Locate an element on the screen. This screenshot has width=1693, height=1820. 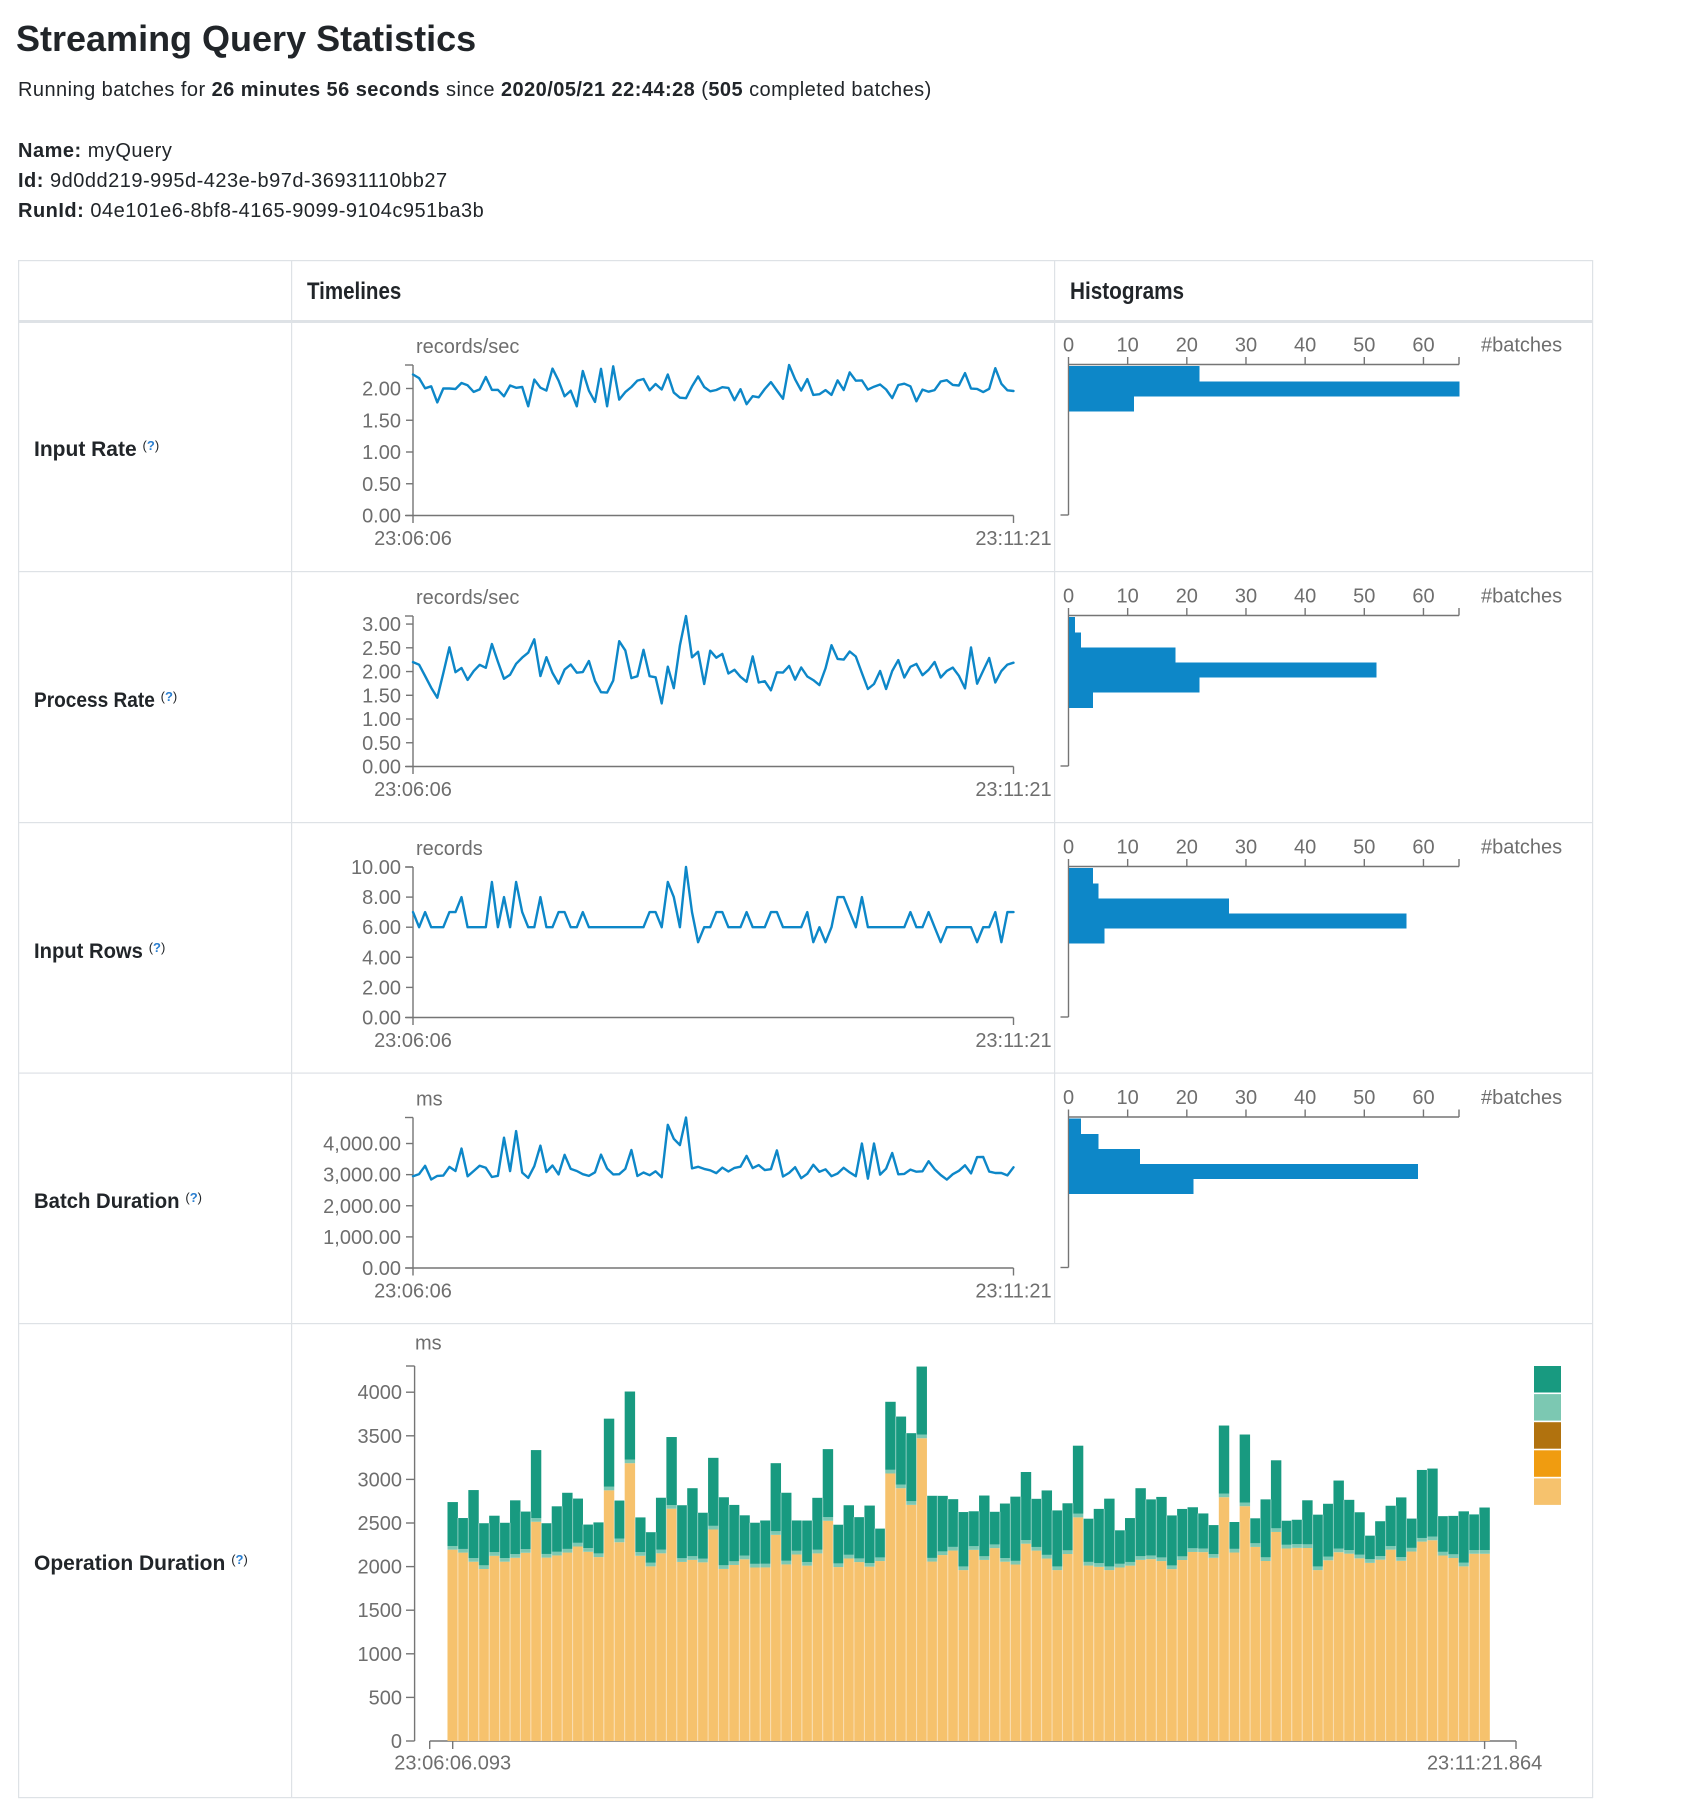
svg-text: 3,000.00 is located at coordinates (362, 1176).